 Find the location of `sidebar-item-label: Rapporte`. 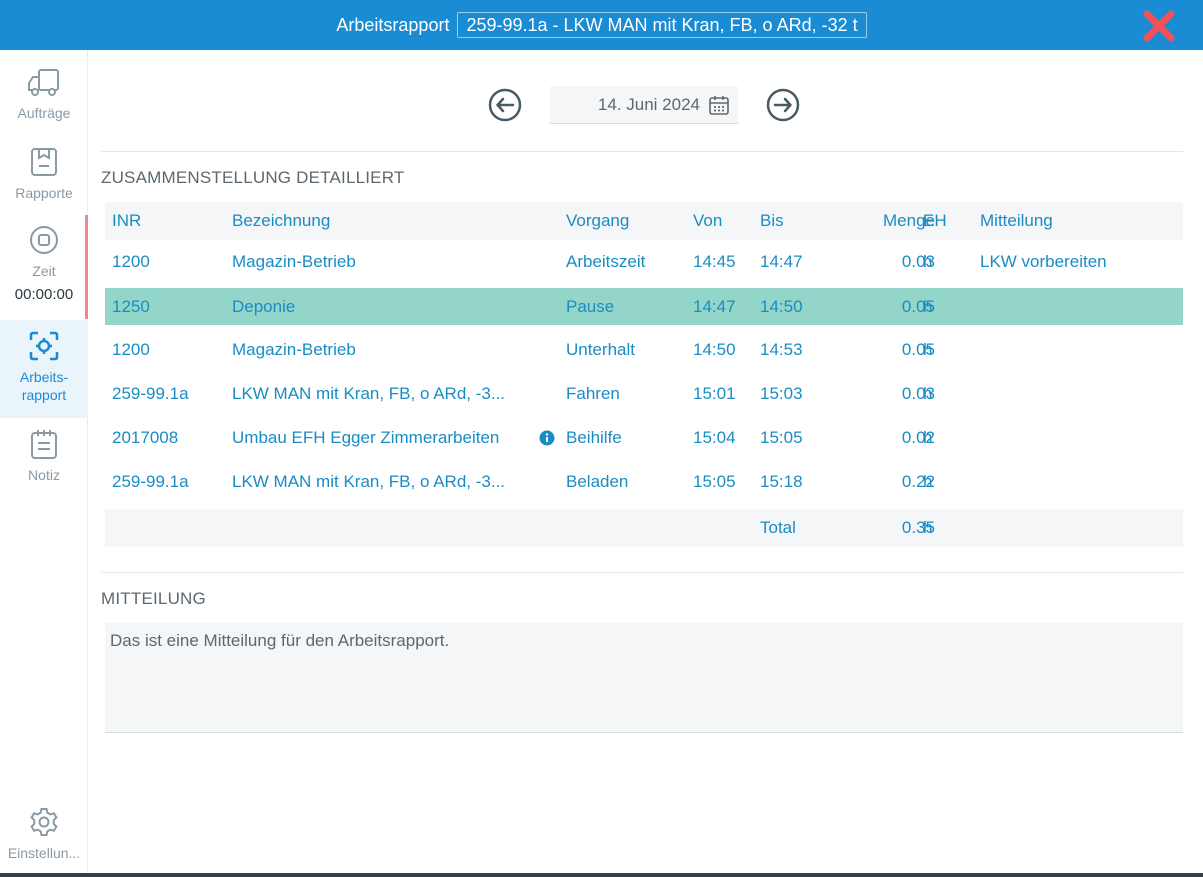

sidebar-item-label: Rapporte is located at coordinates (44, 193).